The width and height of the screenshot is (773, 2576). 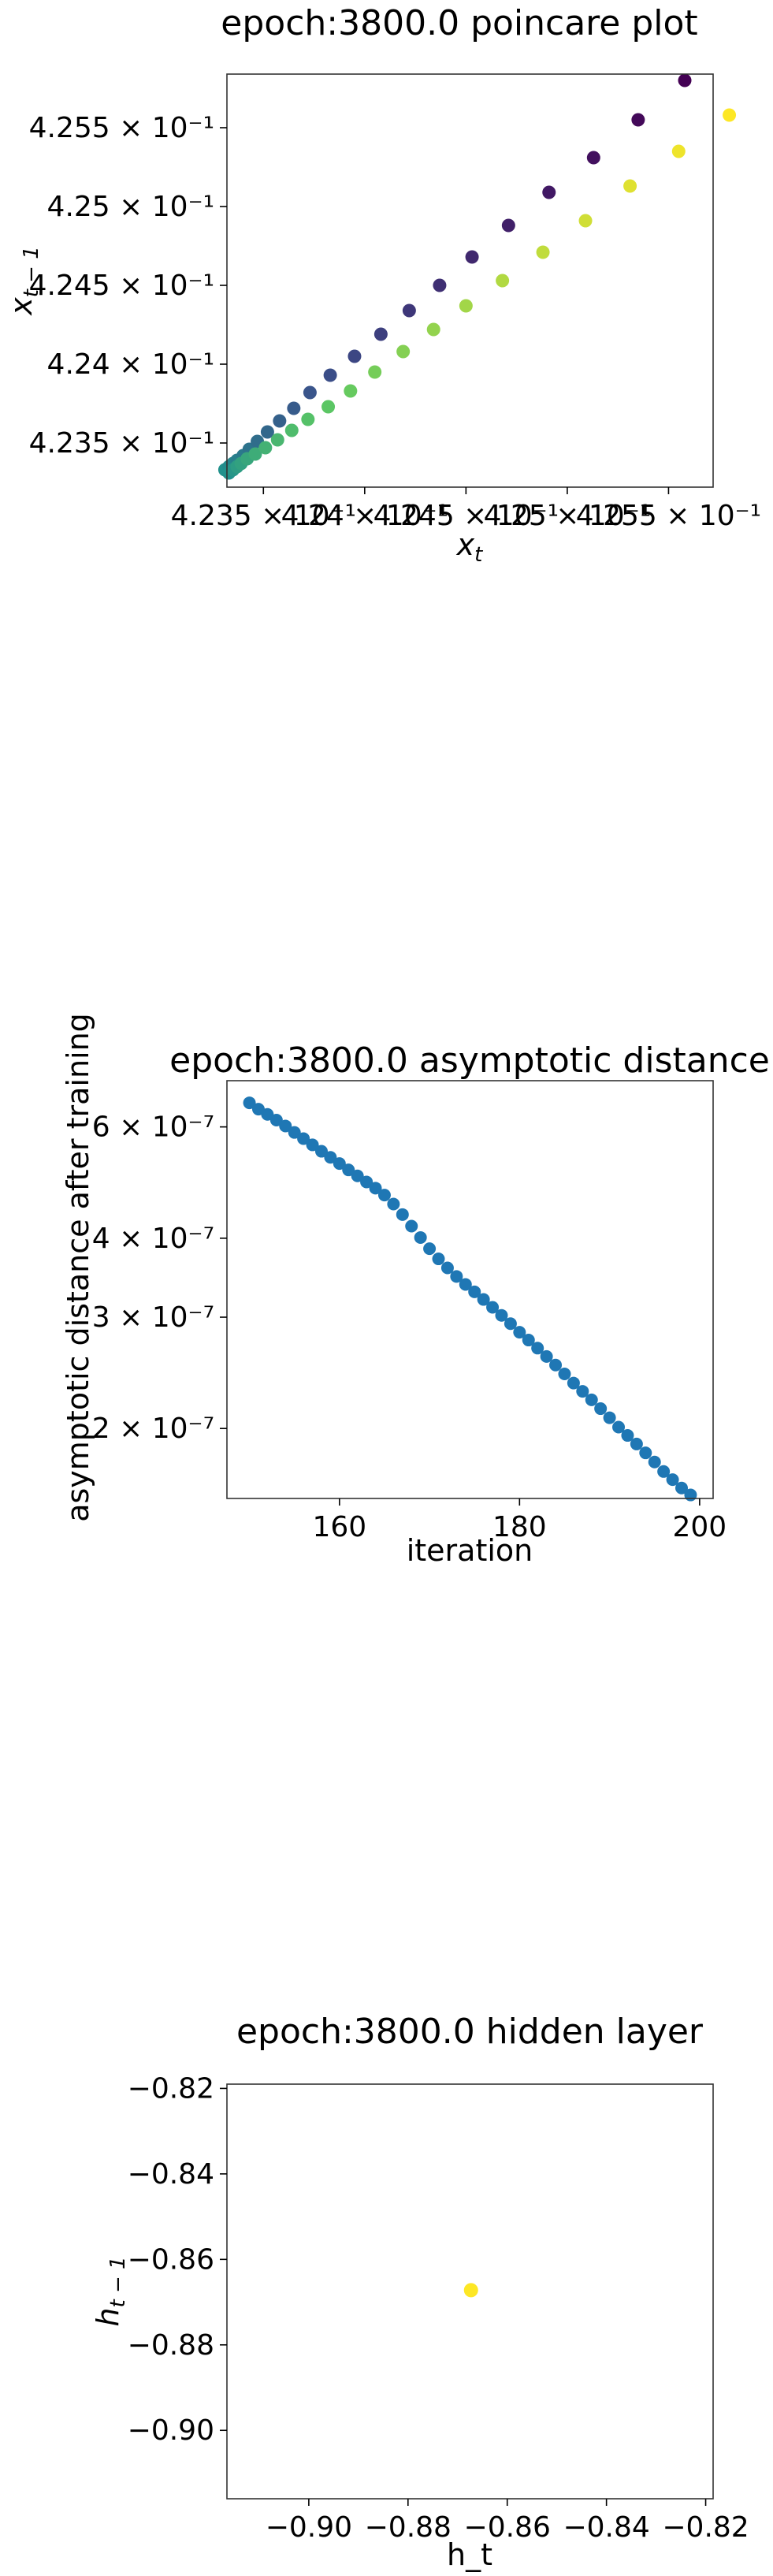 I want to click on y-tick-label: 2 × 10⁻⁷, so click(x=153, y=1429).